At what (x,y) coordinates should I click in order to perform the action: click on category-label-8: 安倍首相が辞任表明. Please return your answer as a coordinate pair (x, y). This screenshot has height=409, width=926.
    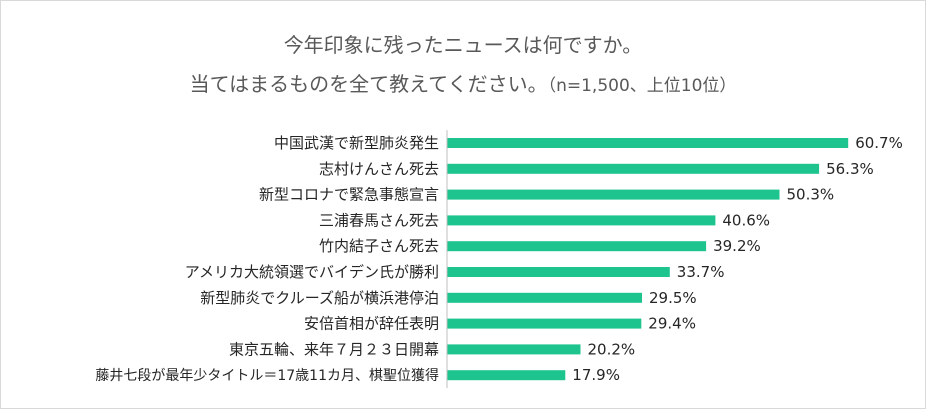
    Looking at the image, I should click on (371, 324).